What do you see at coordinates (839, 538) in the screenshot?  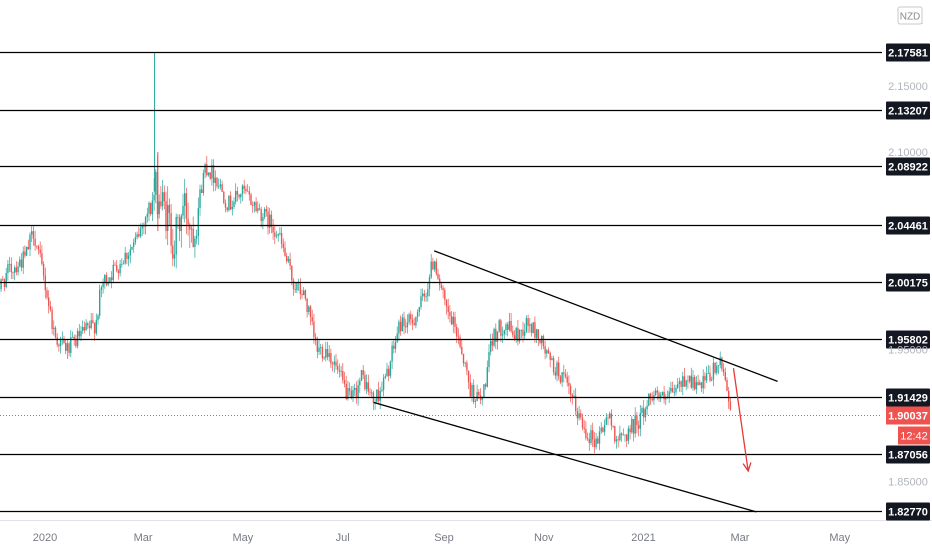 I see `time-tick-label: May` at bounding box center [839, 538].